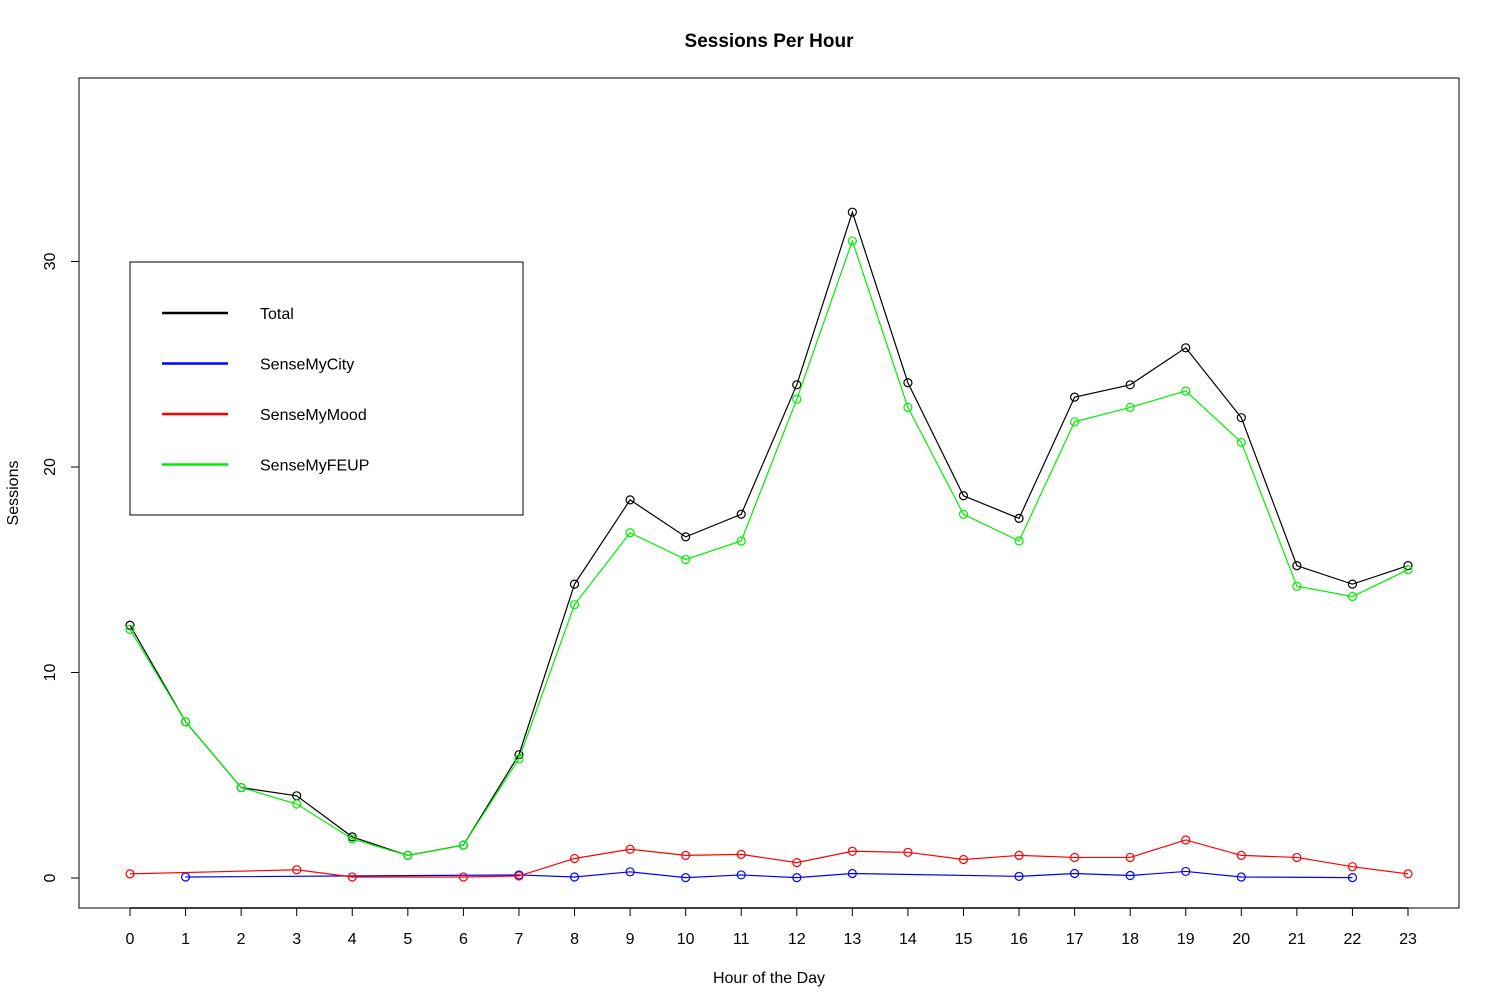 This screenshot has width=1500, height=1007. Describe the element at coordinates (50, 467) in the screenshot. I see `y-tick-label: 20` at that location.